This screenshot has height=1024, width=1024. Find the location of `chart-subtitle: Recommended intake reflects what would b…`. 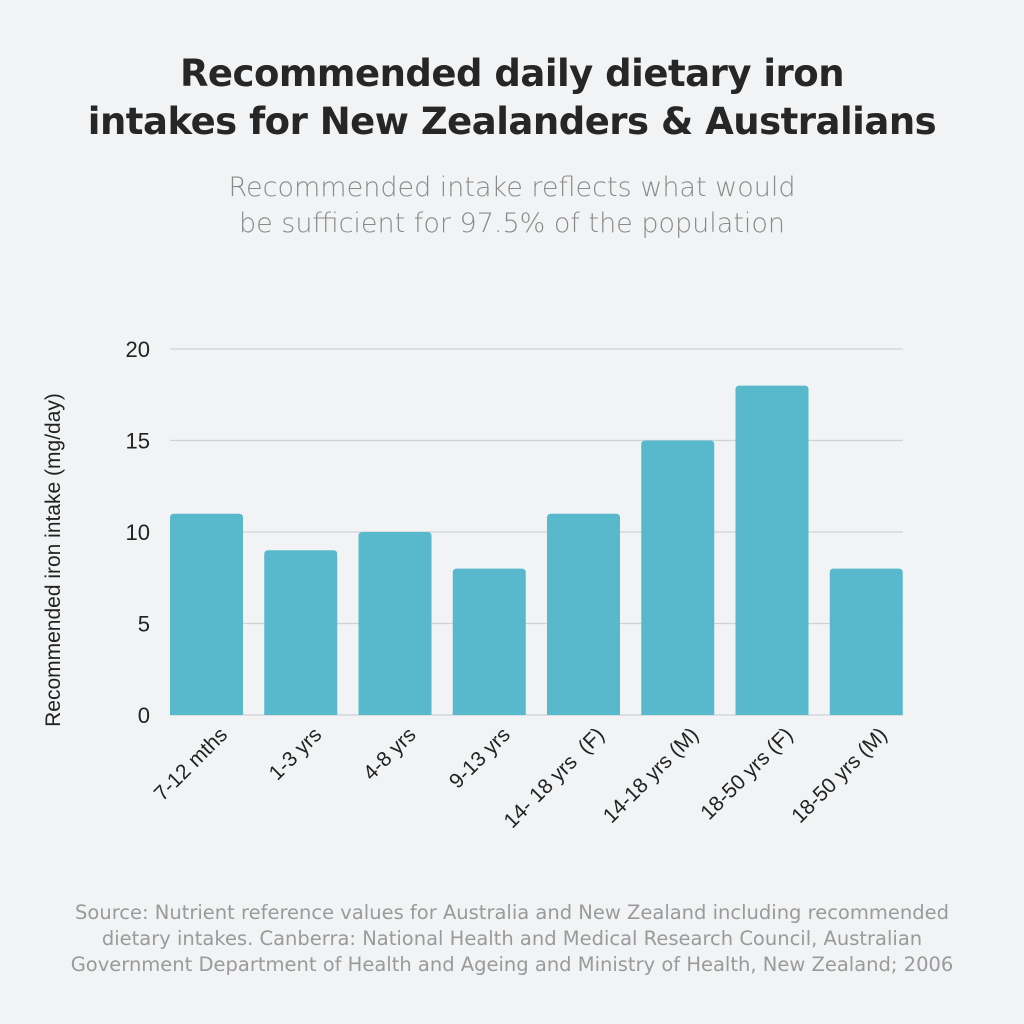

chart-subtitle: Recommended intake reflects what would b… is located at coordinates (512, 206).